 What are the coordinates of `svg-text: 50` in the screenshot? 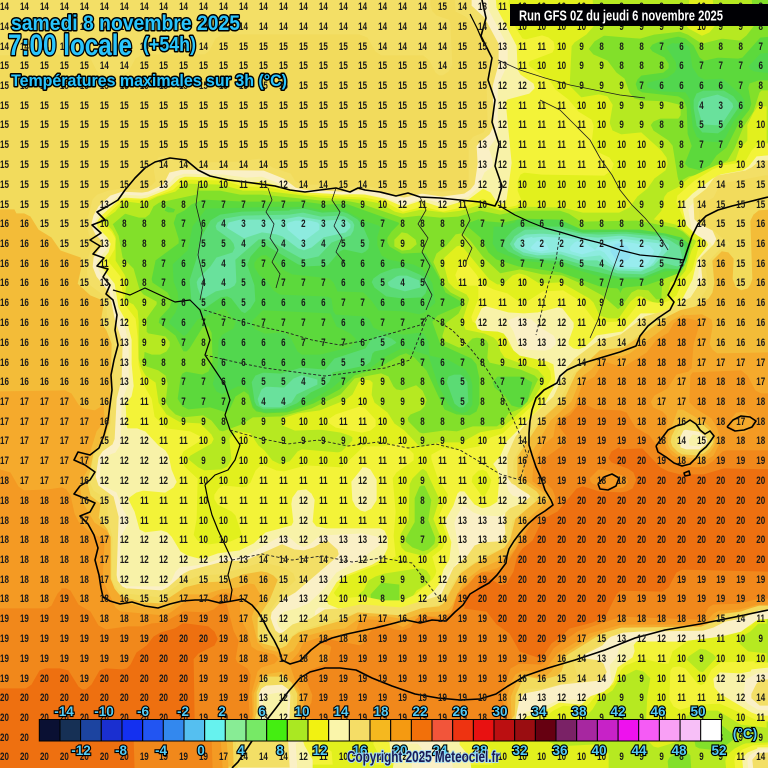 It's located at (697, 711).